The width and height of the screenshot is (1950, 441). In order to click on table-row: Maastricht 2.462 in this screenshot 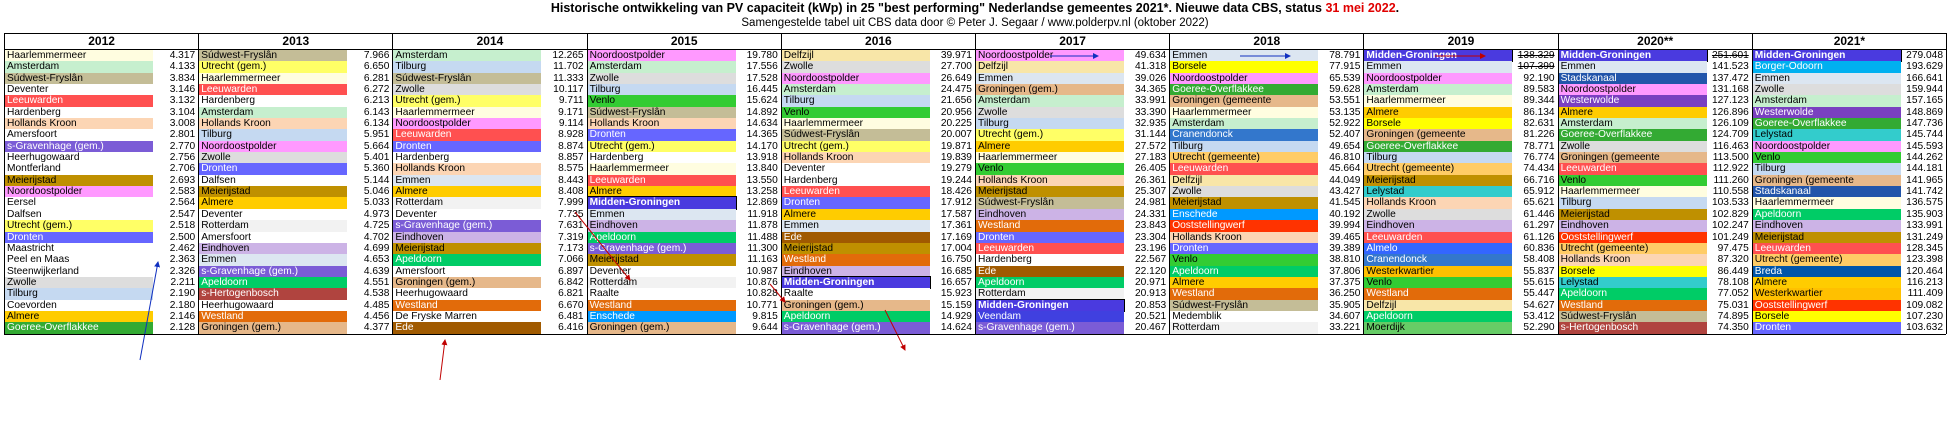, I will do `click(101, 248)`.